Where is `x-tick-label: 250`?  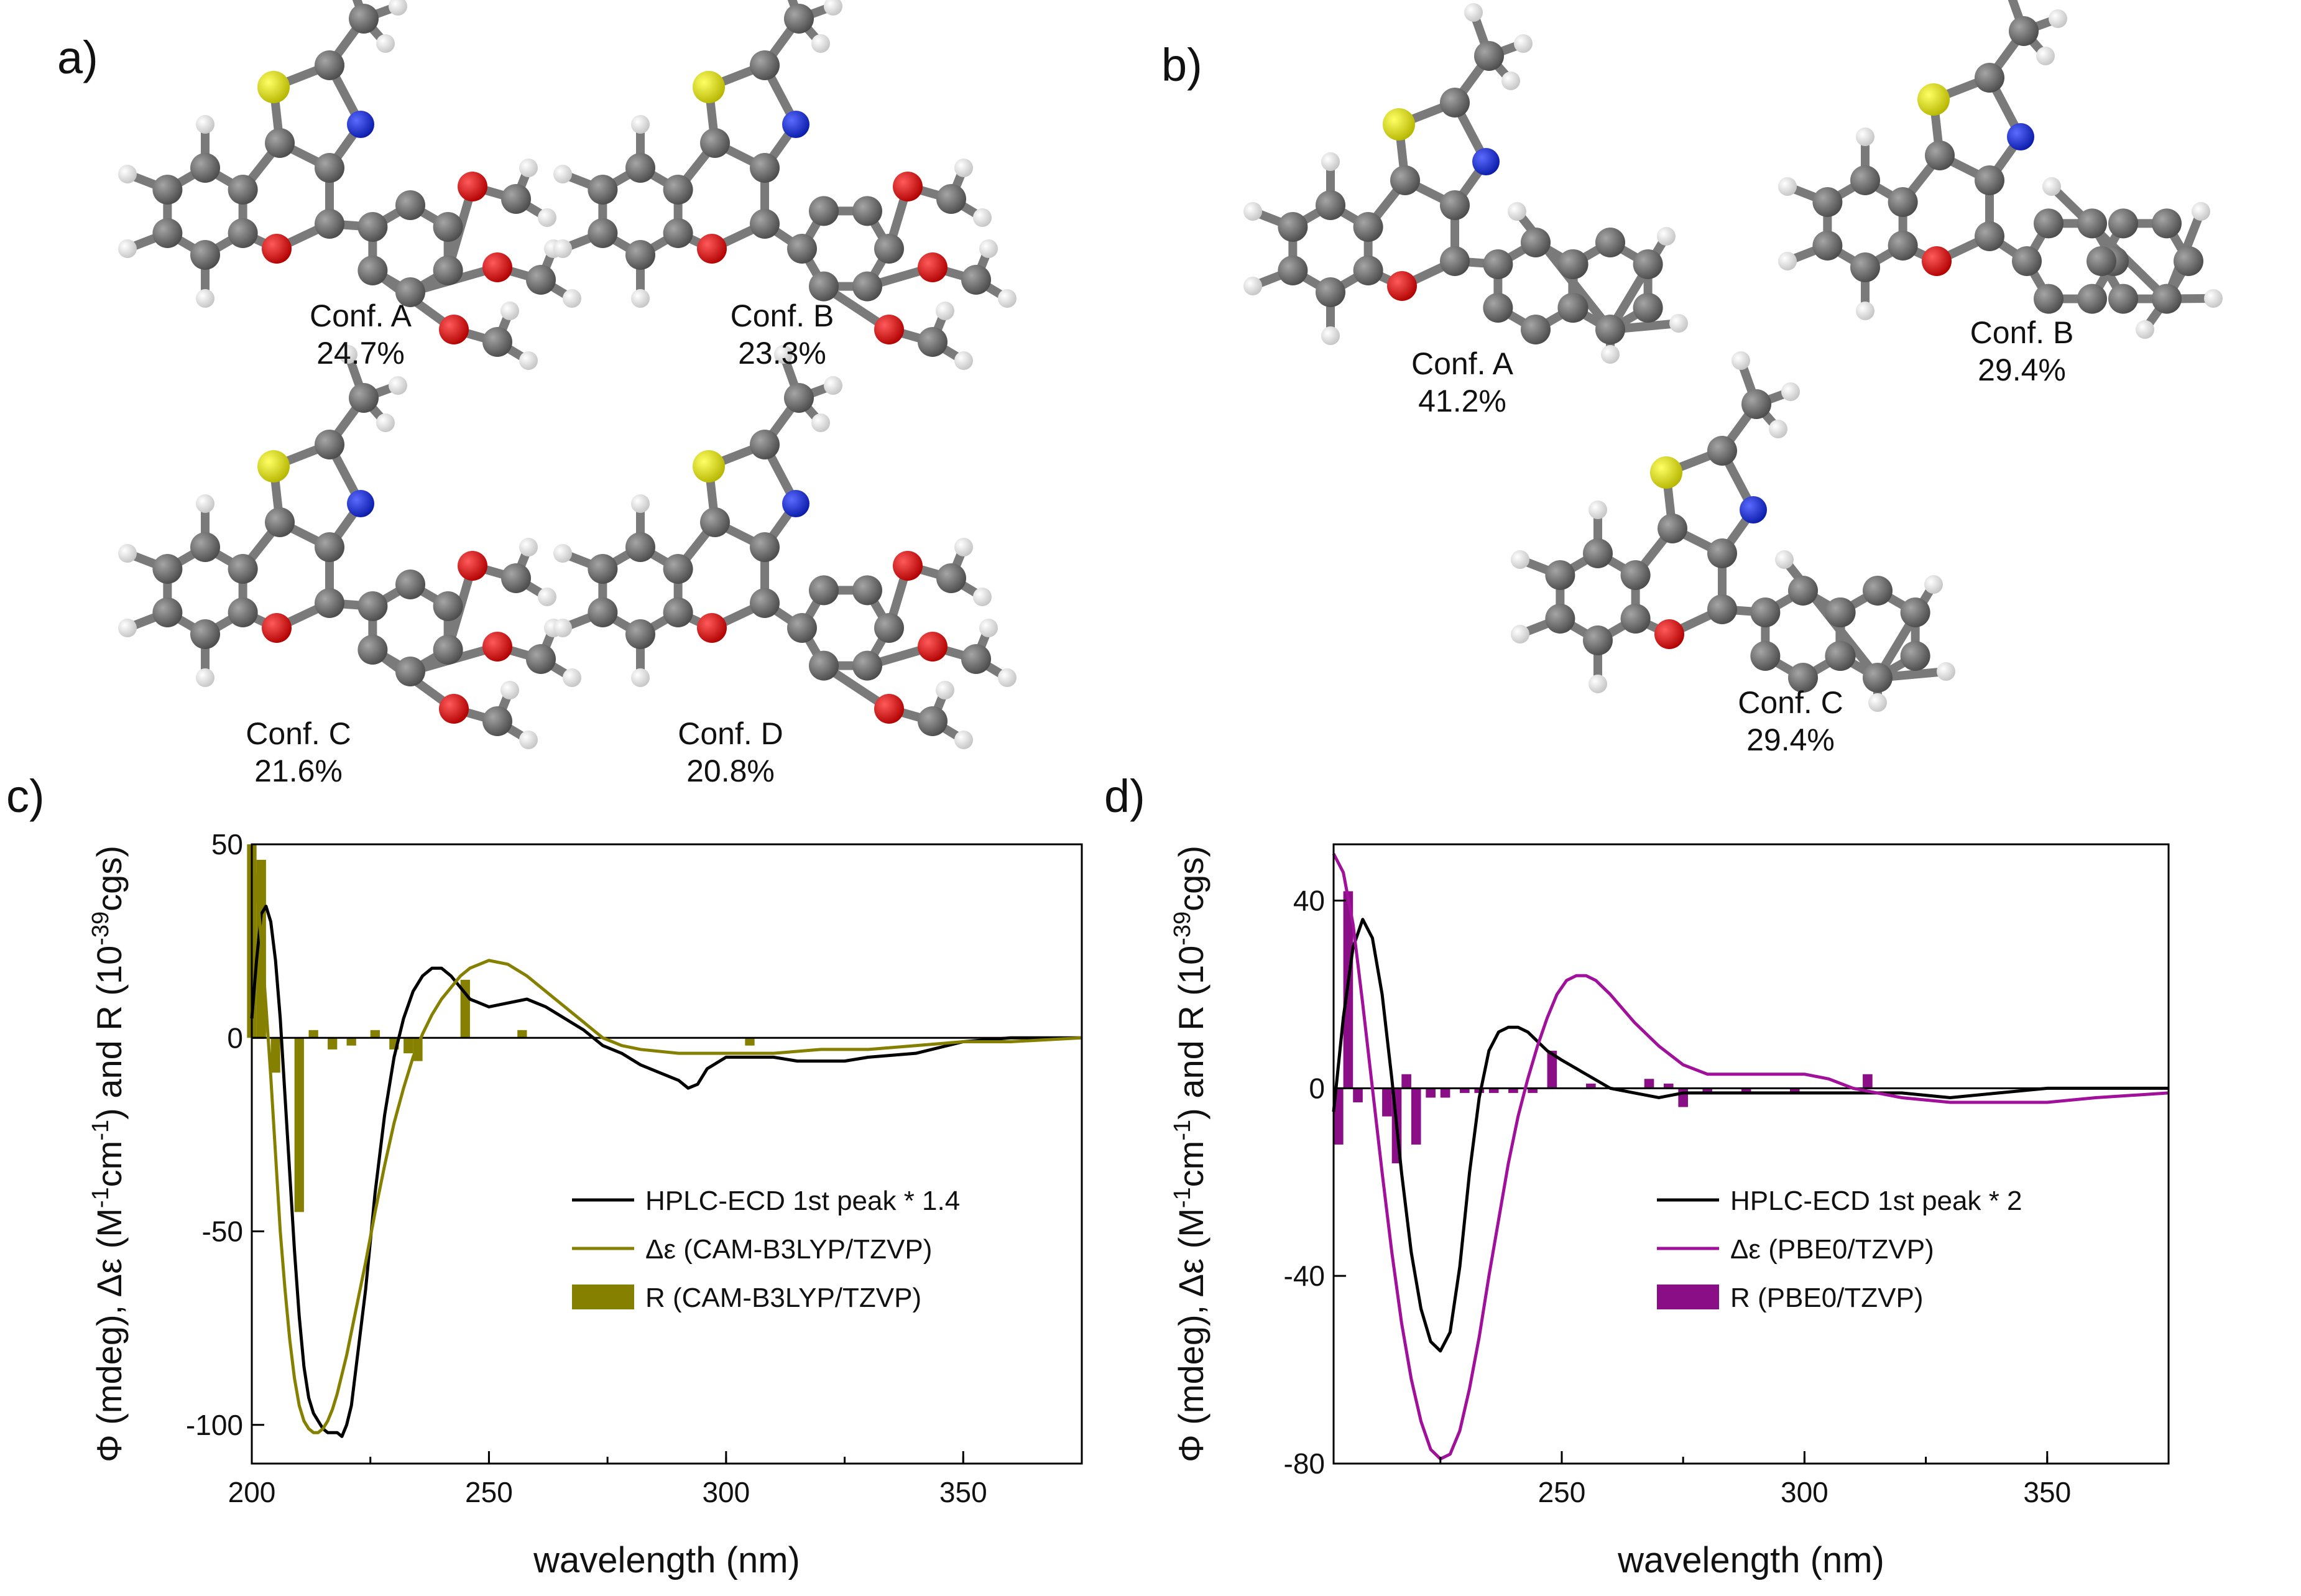
x-tick-label: 250 is located at coordinates (1562, 1492).